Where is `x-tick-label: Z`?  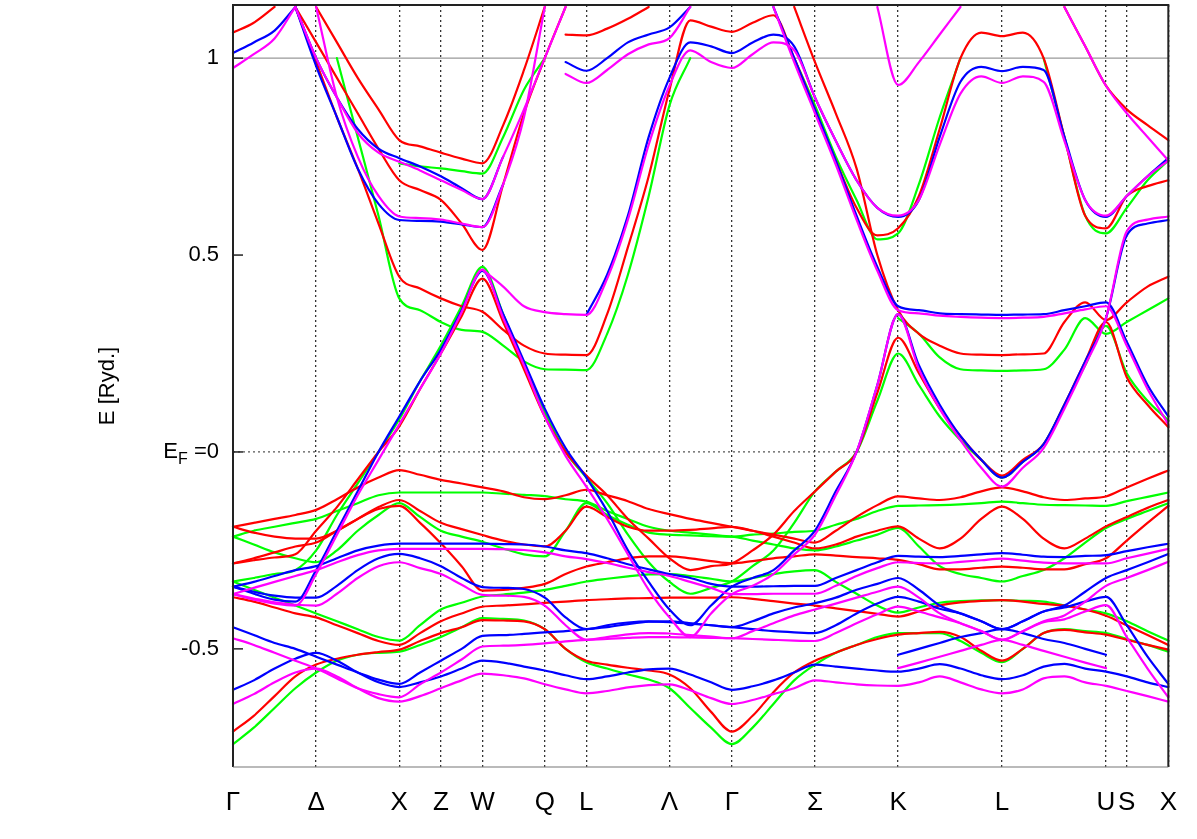
x-tick-label: Z is located at coordinates (440, 800).